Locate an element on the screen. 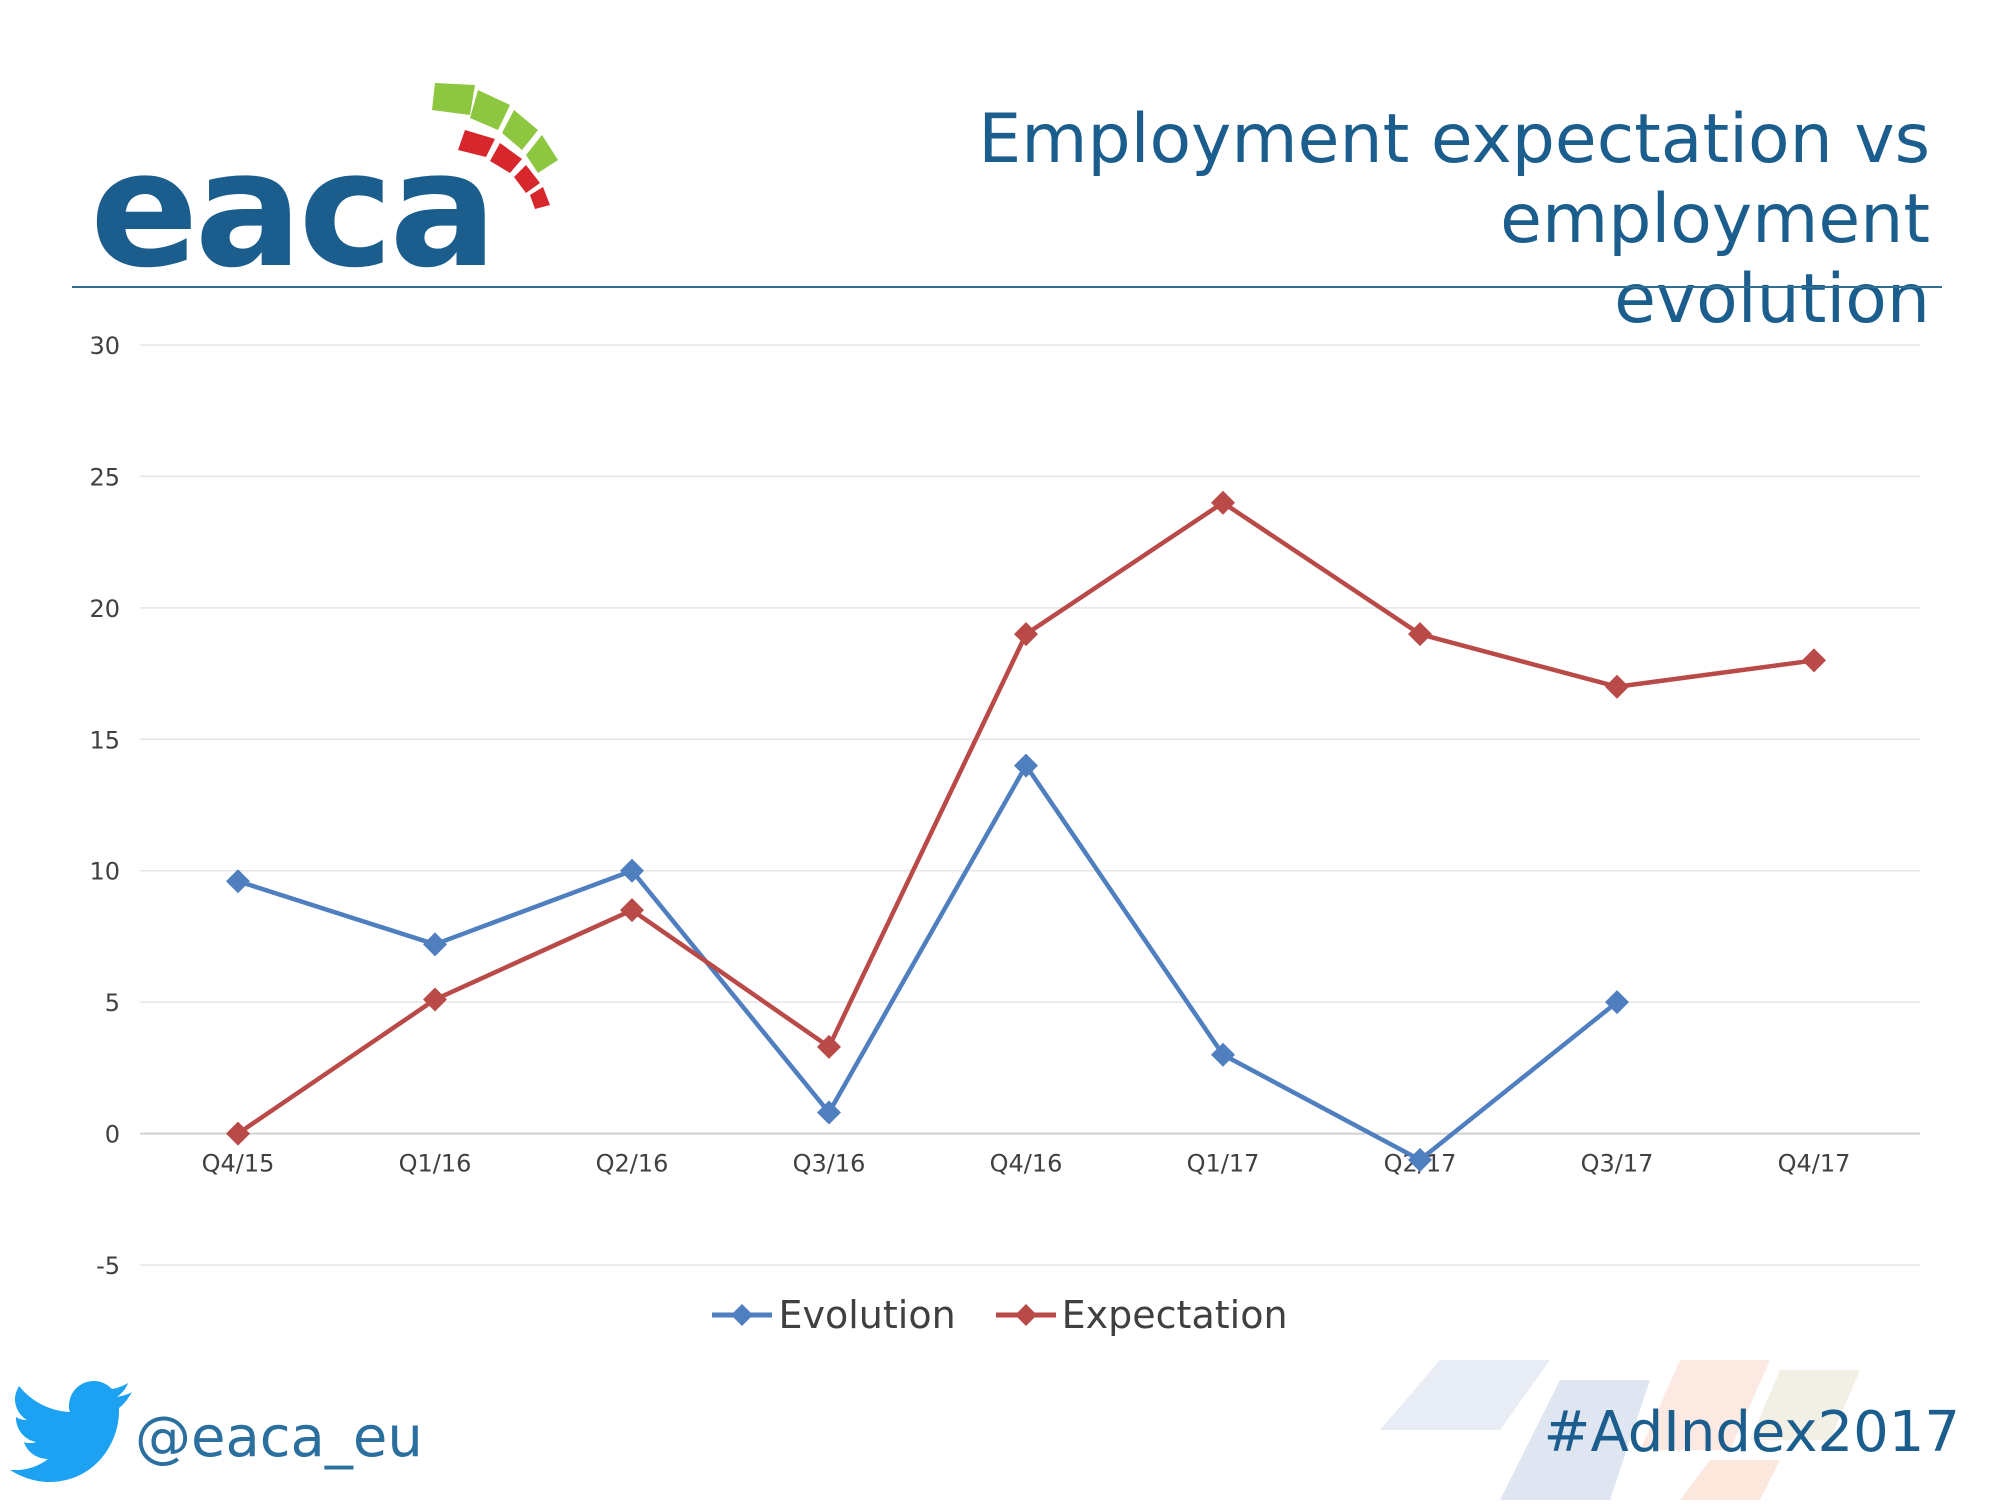 The width and height of the screenshot is (2000, 1504). y-tick-label: 25 is located at coordinates (104, 477).